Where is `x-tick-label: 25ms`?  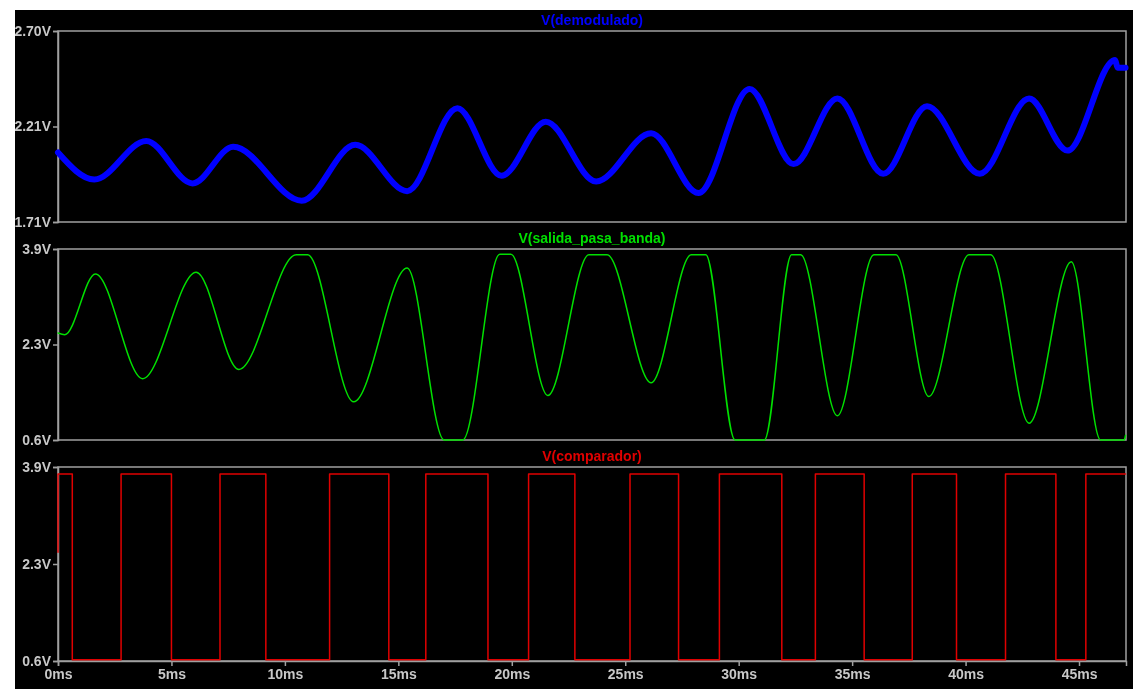 x-tick-label: 25ms is located at coordinates (625, 673).